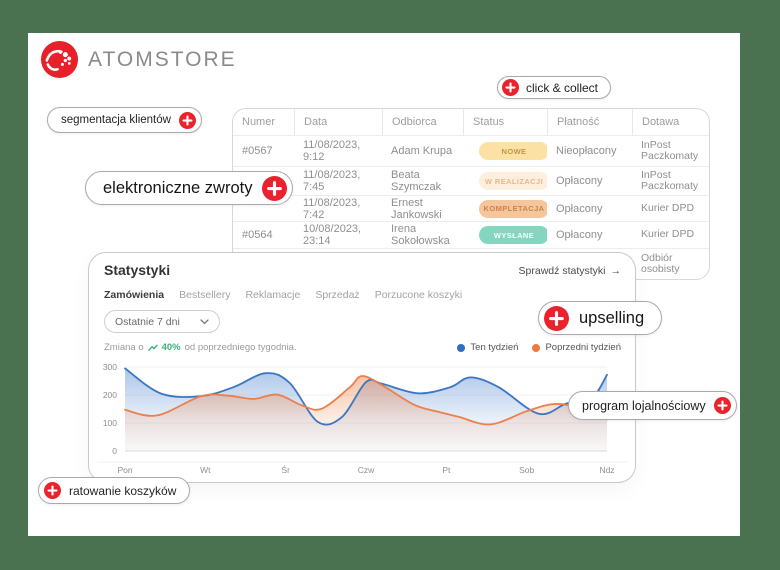  What do you see at coordinates (240, 347) in the screenshot?
I see `change-suffix: od poprzedniego tygodnia.` at bounding box center [240, 347].